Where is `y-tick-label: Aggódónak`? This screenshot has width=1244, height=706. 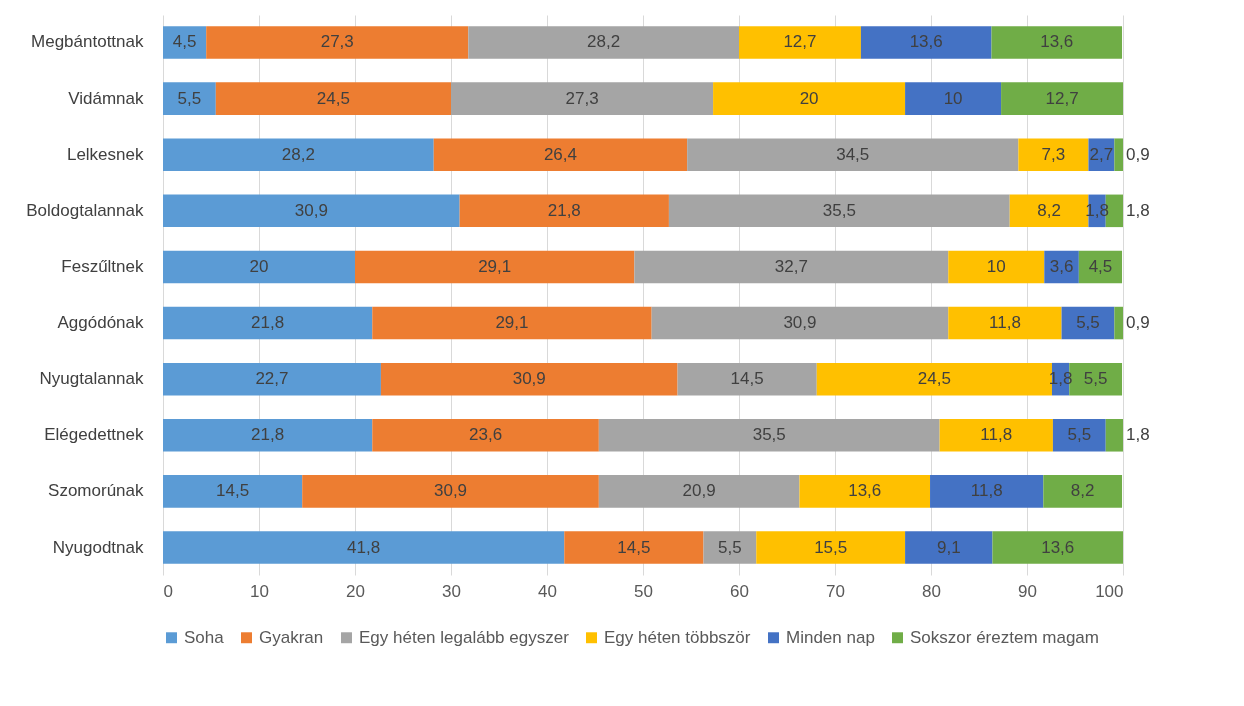 y-tick-label: Aggódónak is located at coordinates (100, 323).